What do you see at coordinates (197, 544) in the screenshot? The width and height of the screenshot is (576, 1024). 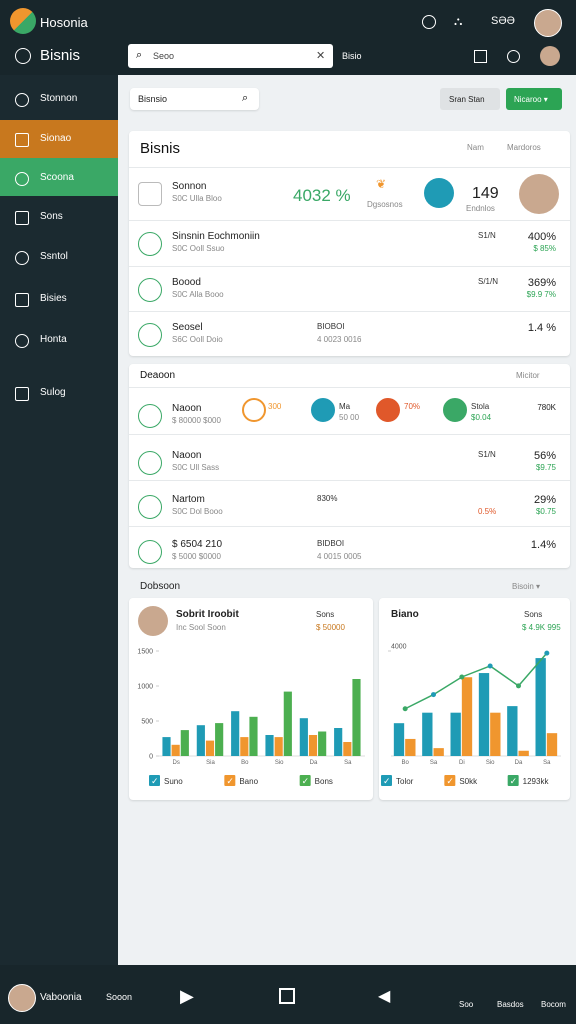 I see `row-name: $ 6504 210` at bounding box center [197, 544].